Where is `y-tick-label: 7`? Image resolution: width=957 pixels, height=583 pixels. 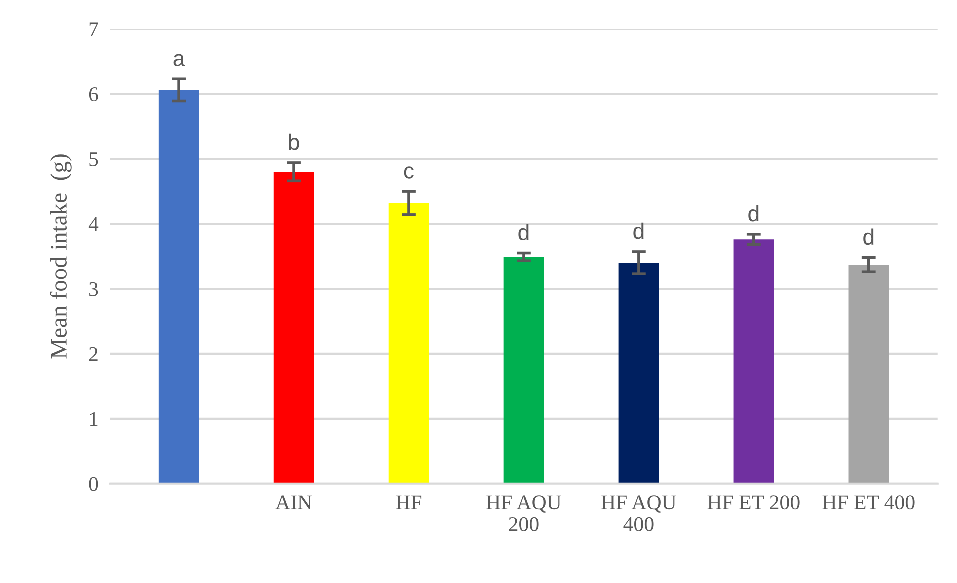 y-tick-label: 7 is located at coordinates (94, 29).